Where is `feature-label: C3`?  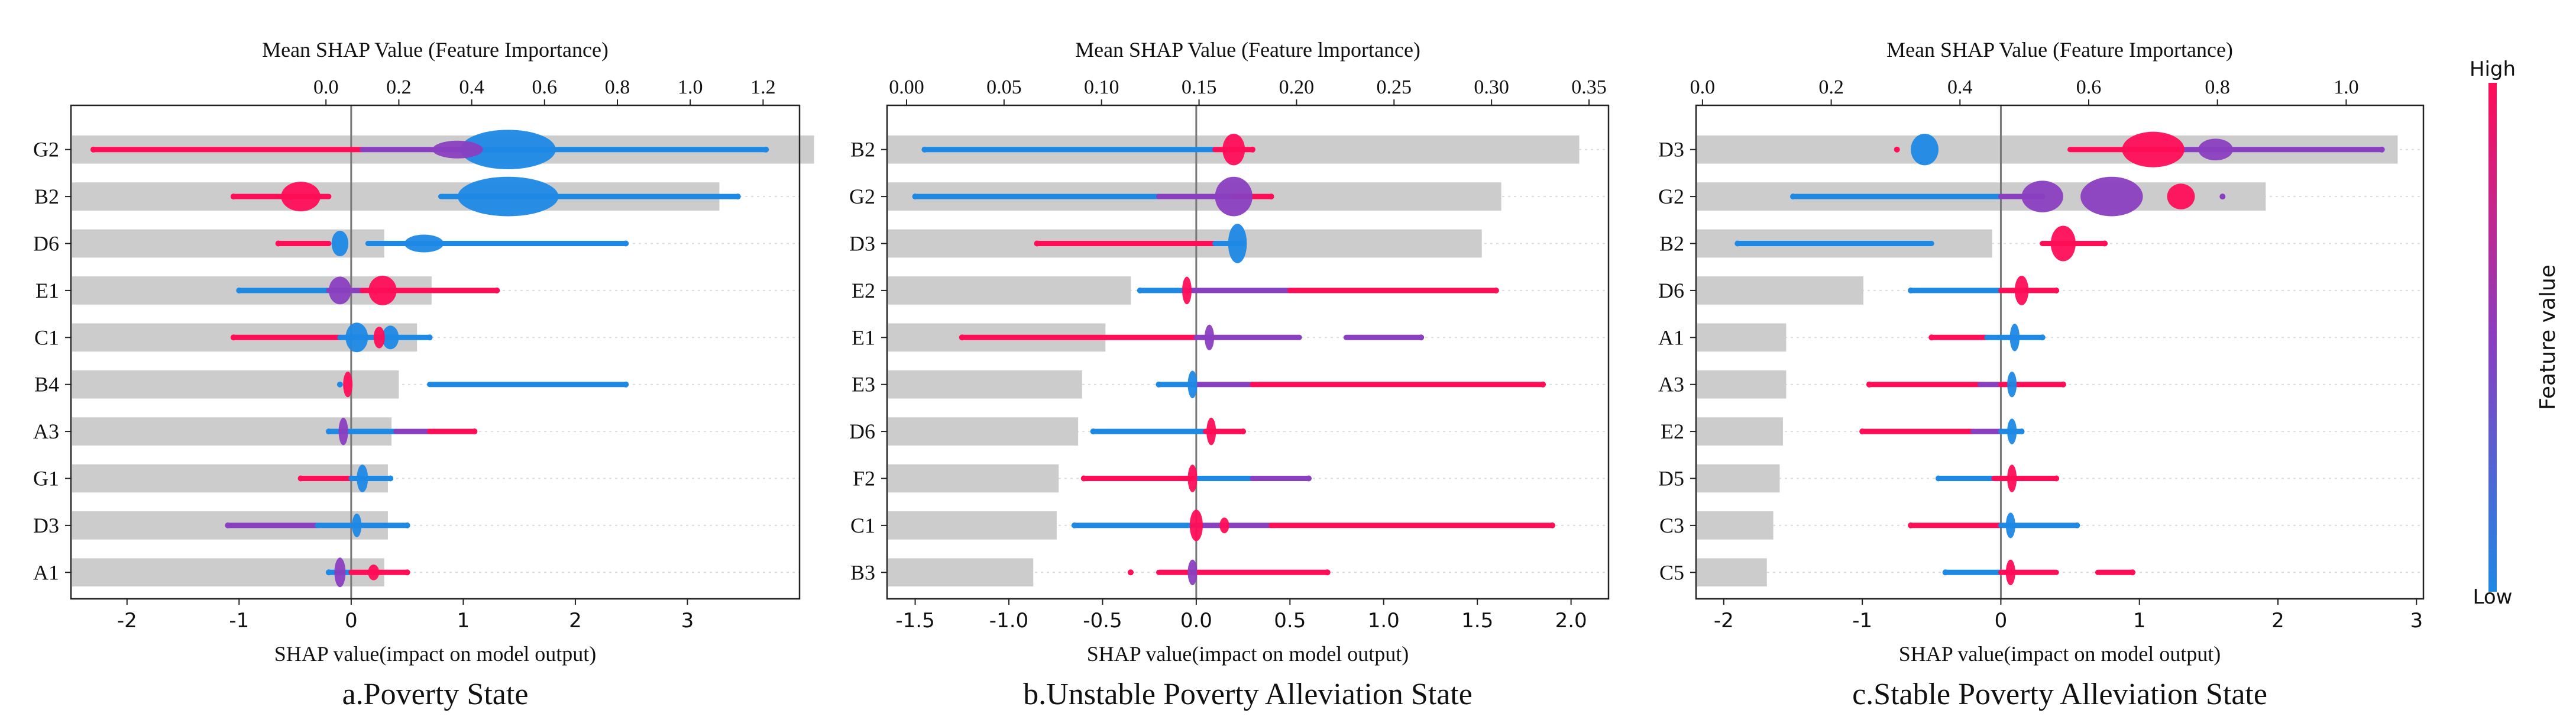
feature-label: C3 is located at coordinates (1672, 525).